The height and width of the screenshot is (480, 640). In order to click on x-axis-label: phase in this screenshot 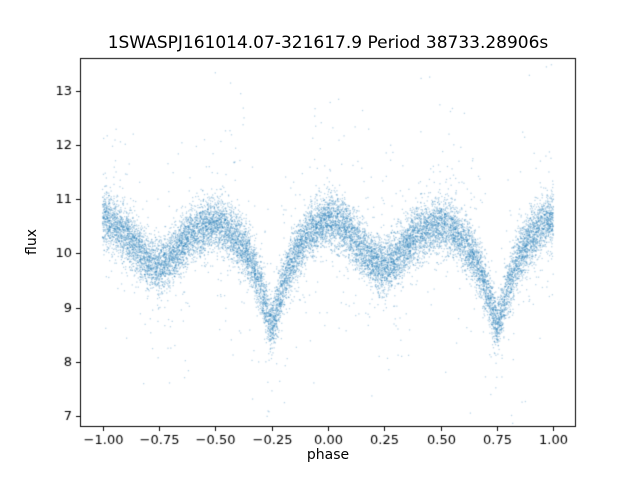, I will do `click(328, 455)`.